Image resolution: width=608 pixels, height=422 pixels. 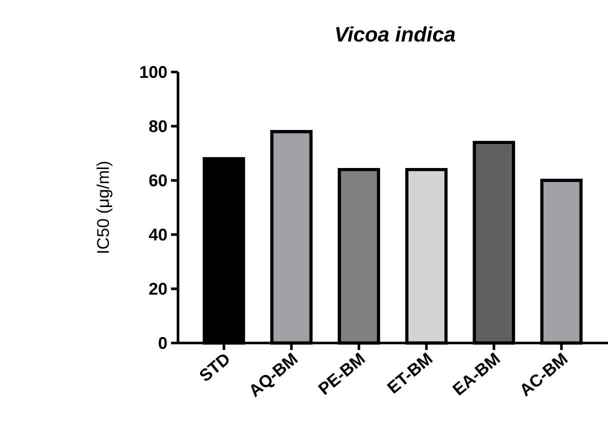 I want to click on y-tick-label: 60, so click(x=158, y=180).